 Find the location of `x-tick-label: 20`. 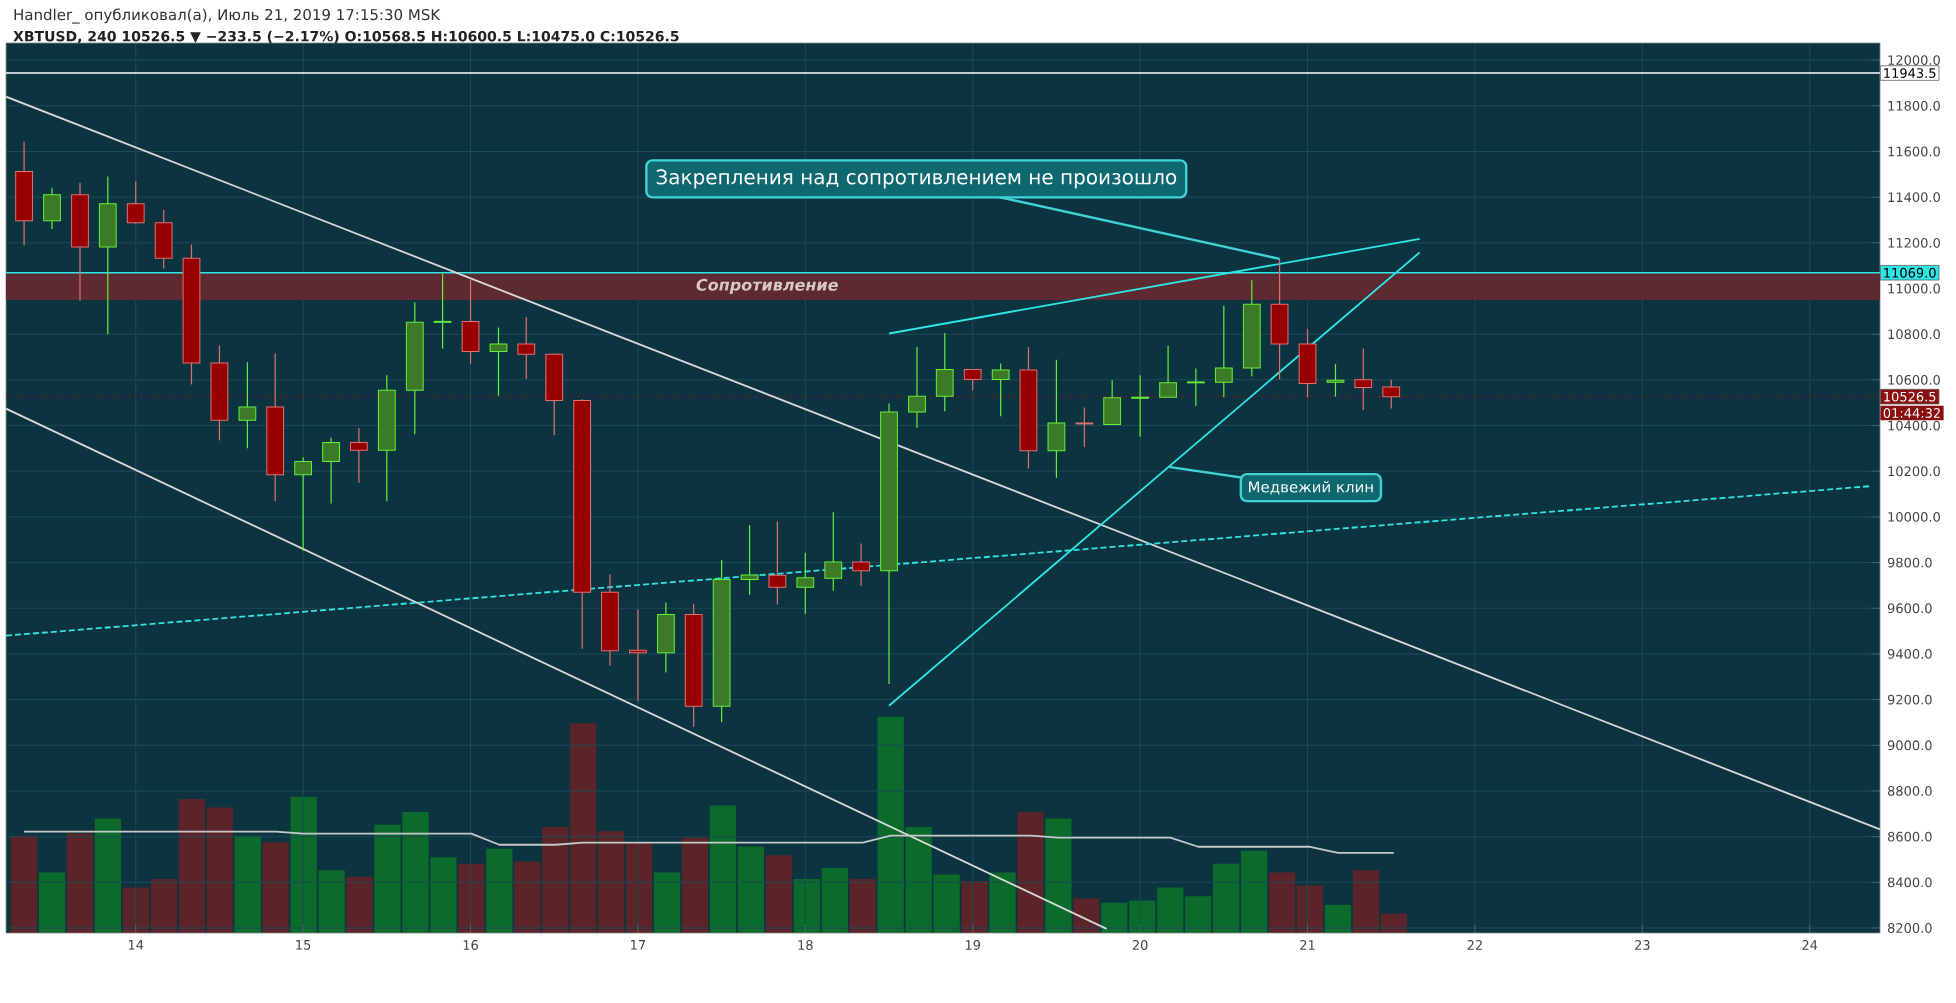

x-tick-label: 20 is located at coordinates (1140, 945).